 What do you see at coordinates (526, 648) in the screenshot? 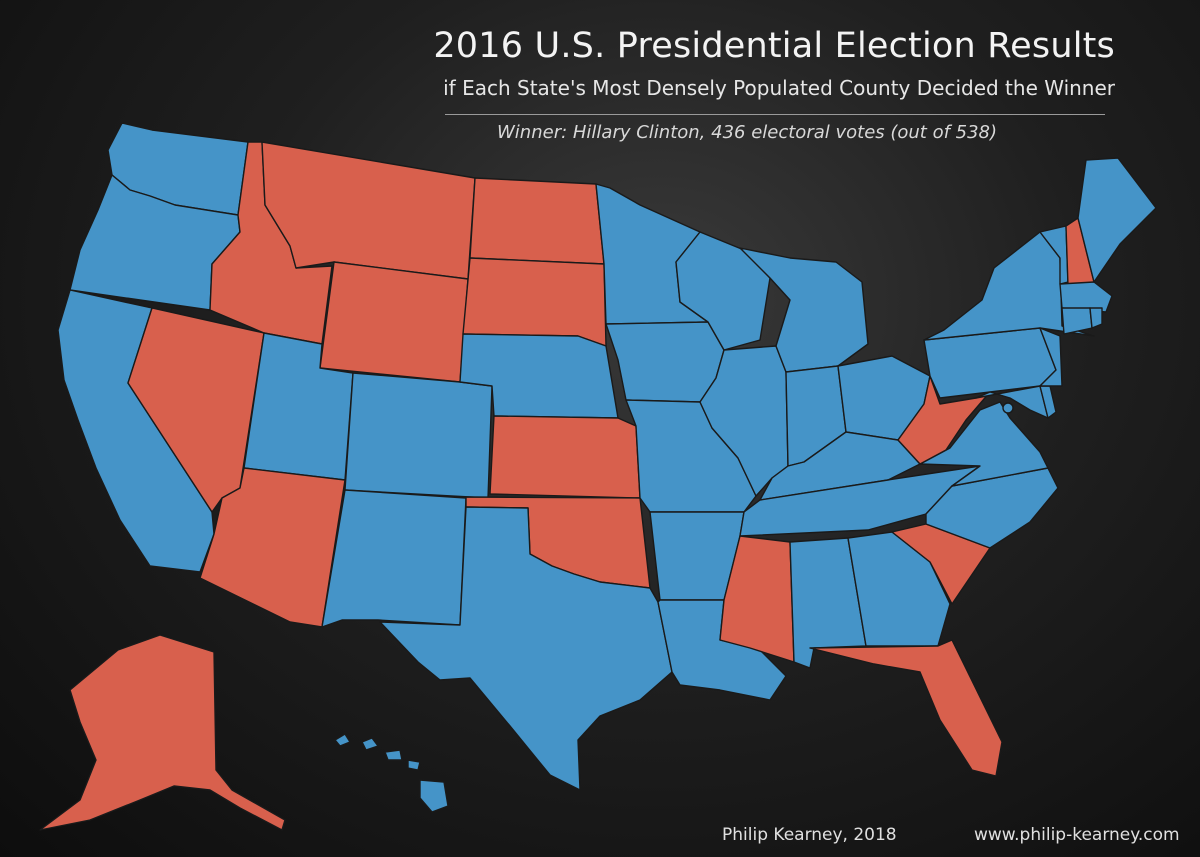
I see `state-tx` at bounding box center [526, 648].